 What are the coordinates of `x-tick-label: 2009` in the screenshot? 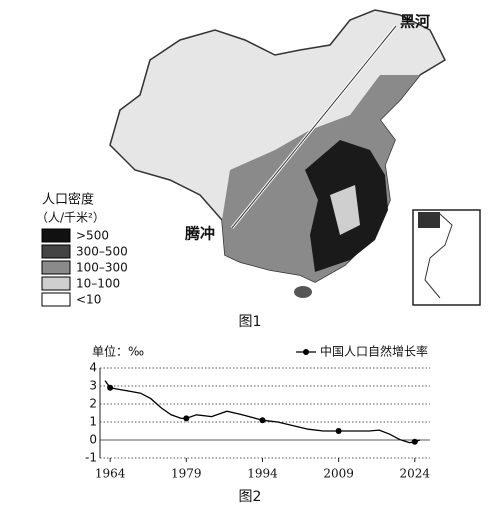 It's located at (338, 474).